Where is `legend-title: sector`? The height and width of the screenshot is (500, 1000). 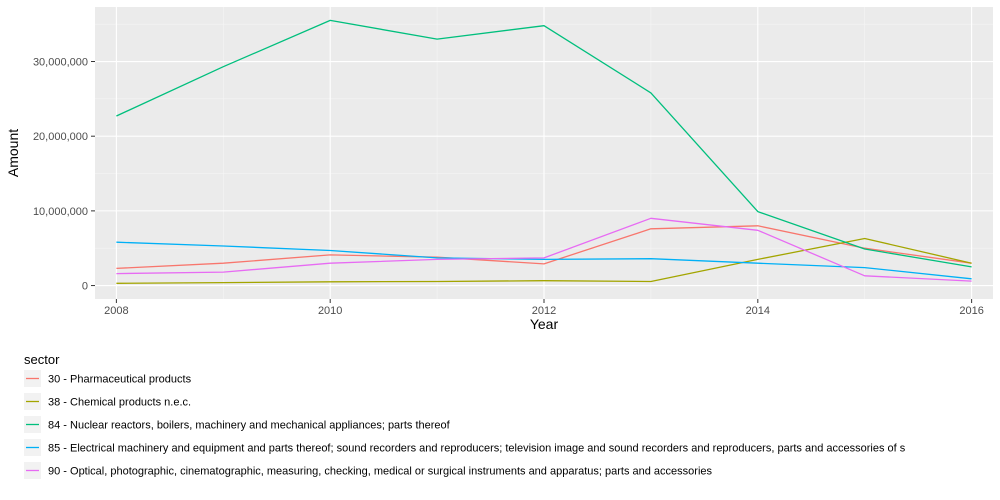 legend-title: sector is located at coordinates (42, 359).